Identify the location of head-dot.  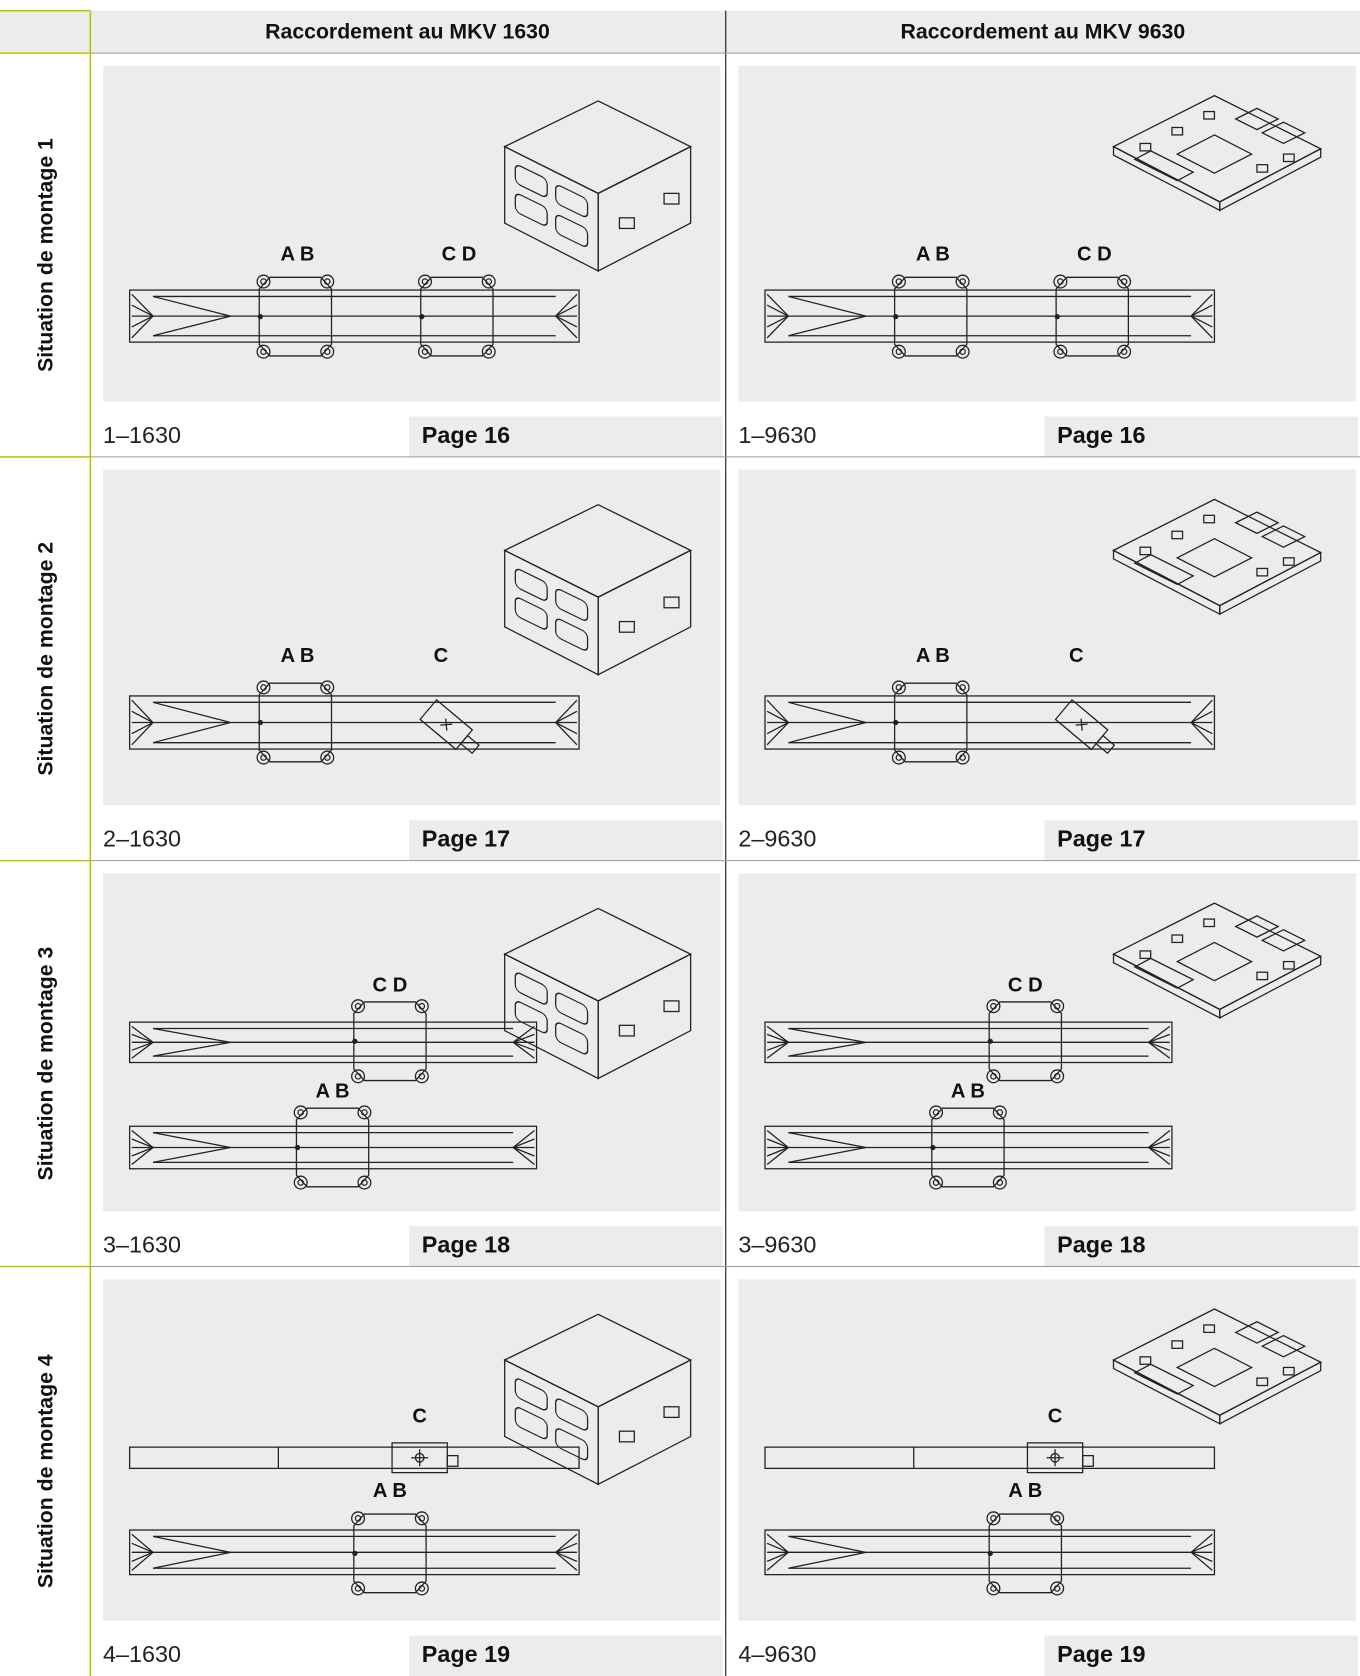
(297, 1147).